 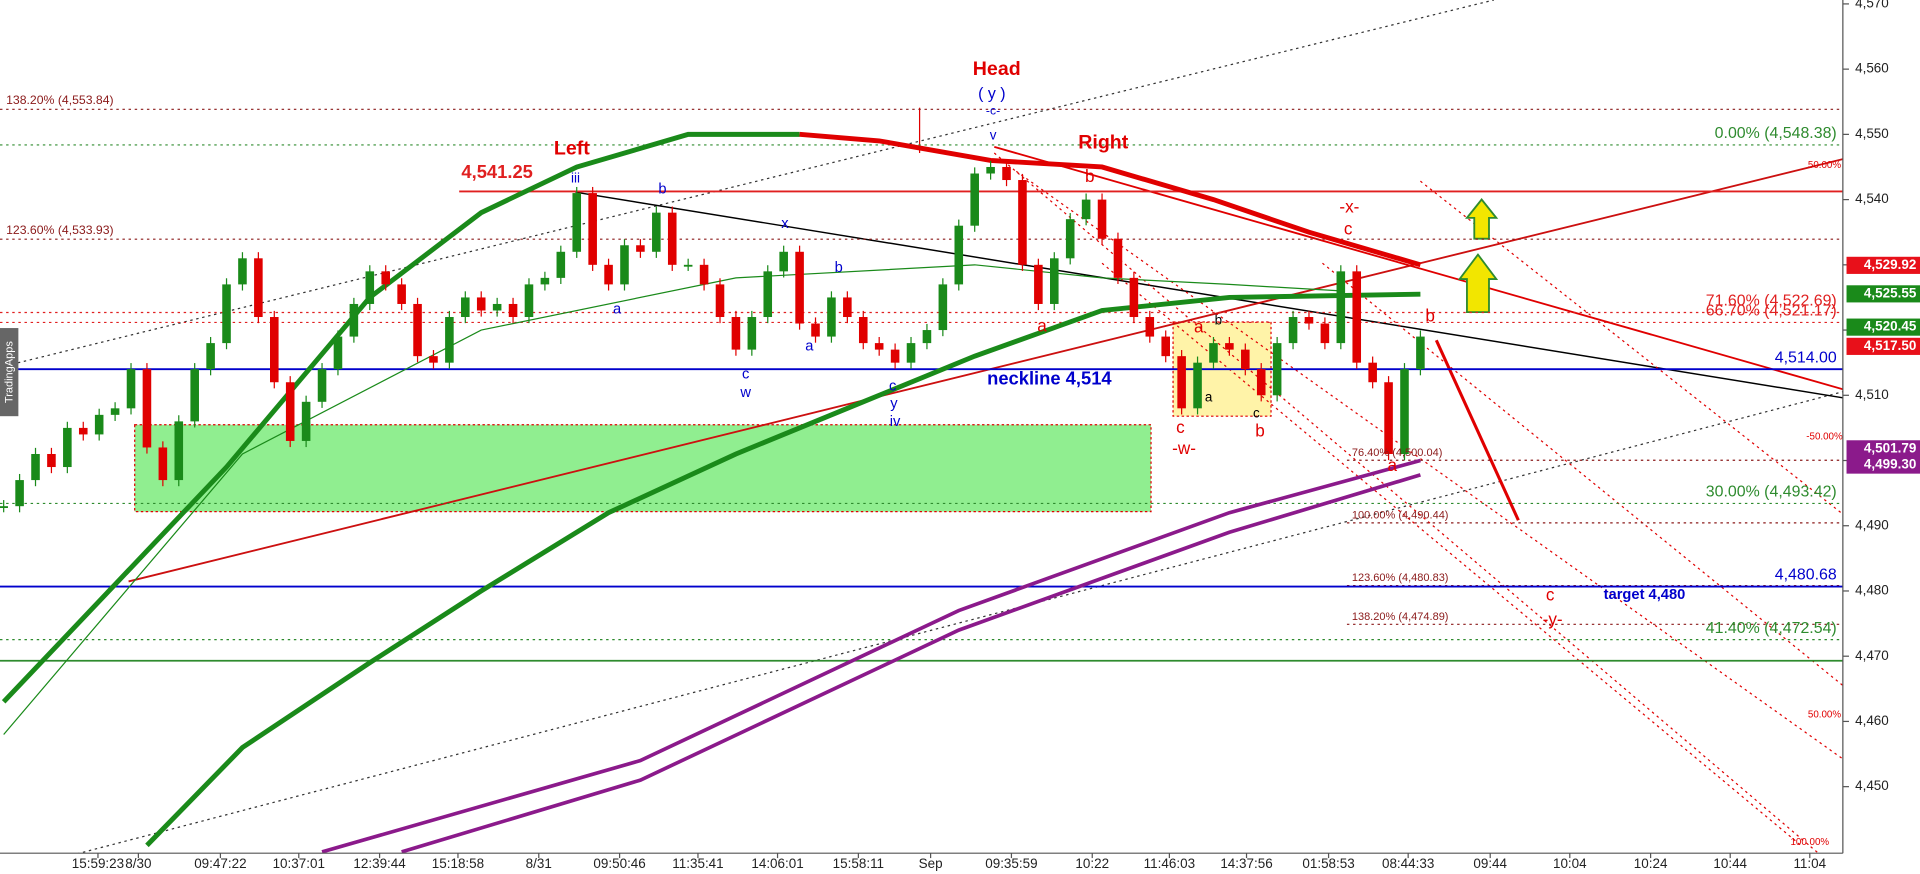 I want to click on wave-label: -w-, so click(x=1184, y=448).